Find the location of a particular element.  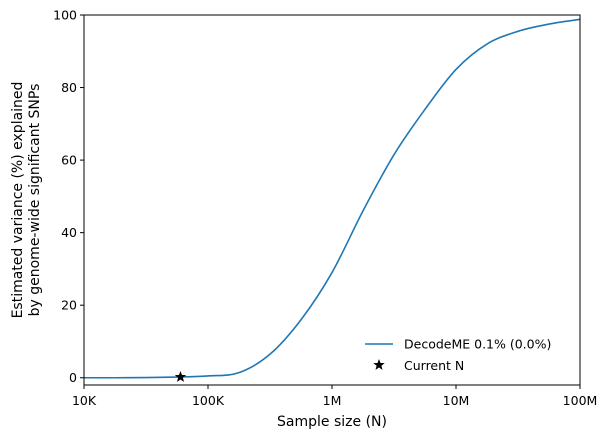

x-tick-label: 100K is located at coordinates (208, 400).